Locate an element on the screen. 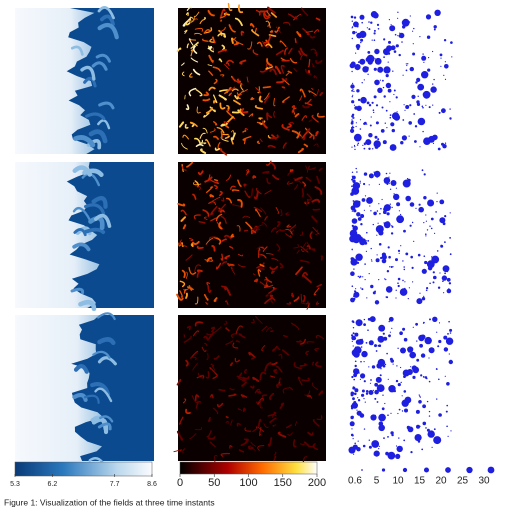 This screenshot has height=507, width=508. tick-label: 150 is located at coordinates (283, 483).